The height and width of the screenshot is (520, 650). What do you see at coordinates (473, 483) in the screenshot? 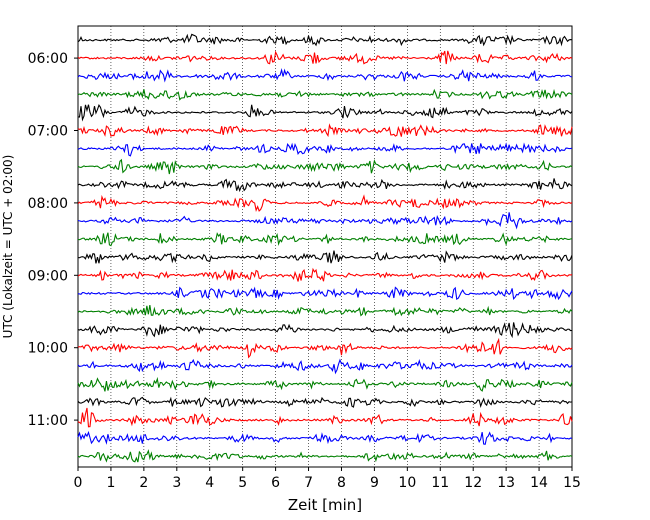
I see `x-tick-label: 12` at bounding box center [473, 483].